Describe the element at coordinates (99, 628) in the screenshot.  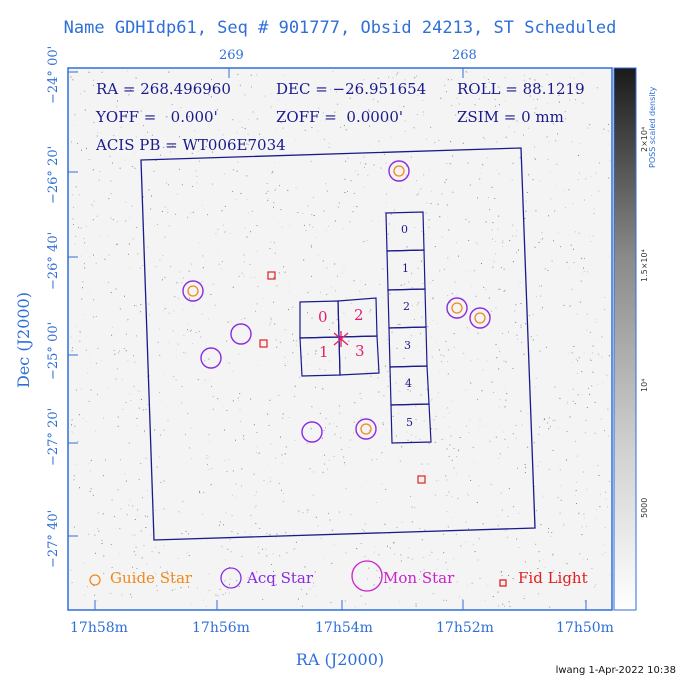
I see `x-tick-label: 17h58m` at that location.